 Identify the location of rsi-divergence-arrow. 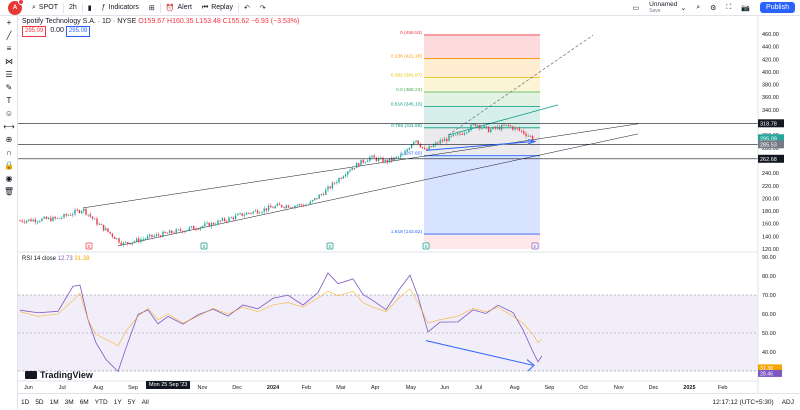
(479, 353).